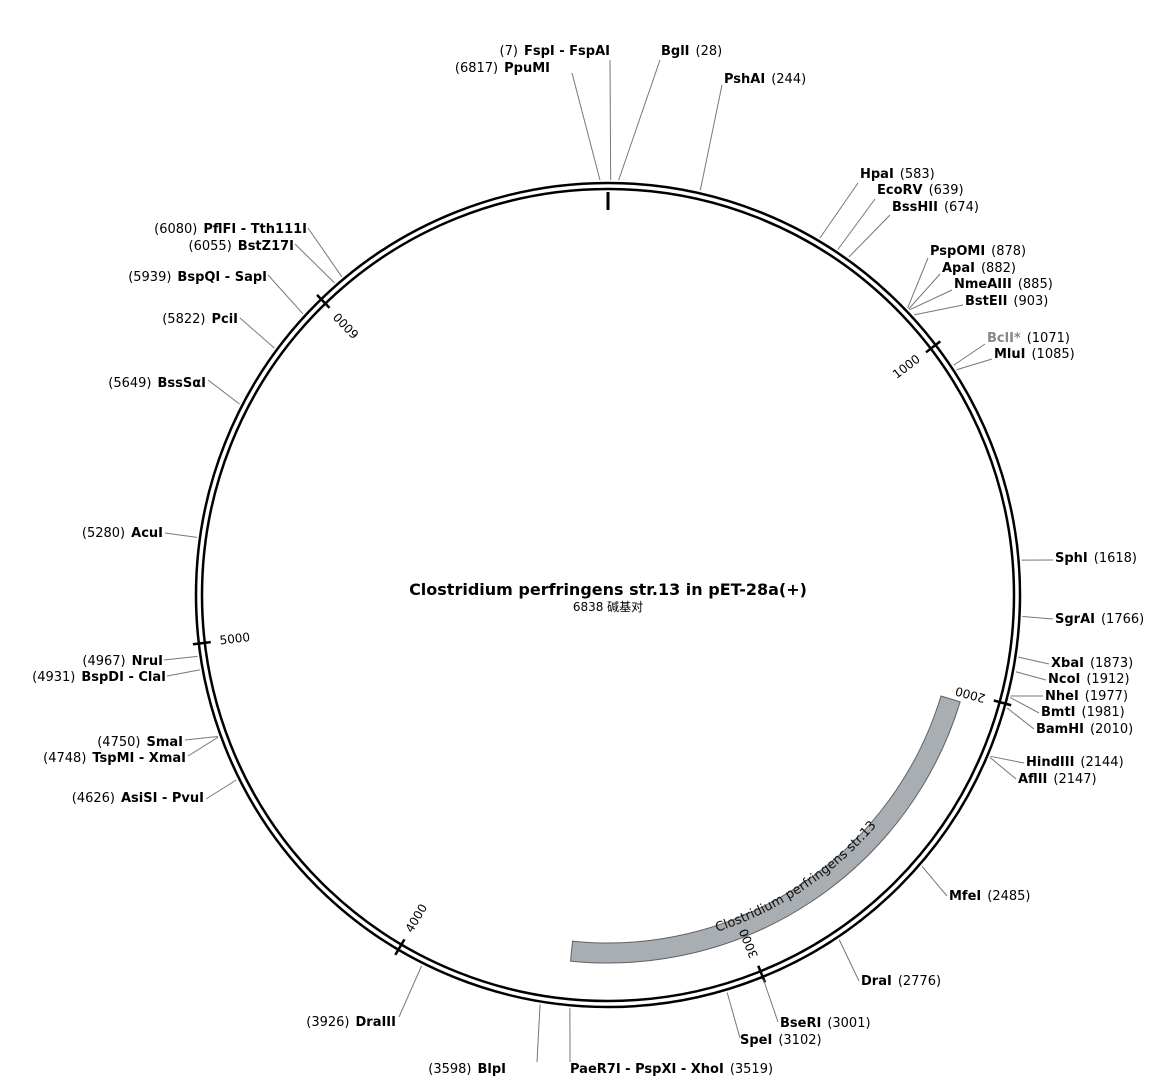 The height and width of the screenshot is (1088, 1172). What do you see at coordinates (1075, 762) in the screenshot?
I see `site-label-hindiii: HindIII (2144)` at bounding box center [1075, 762].